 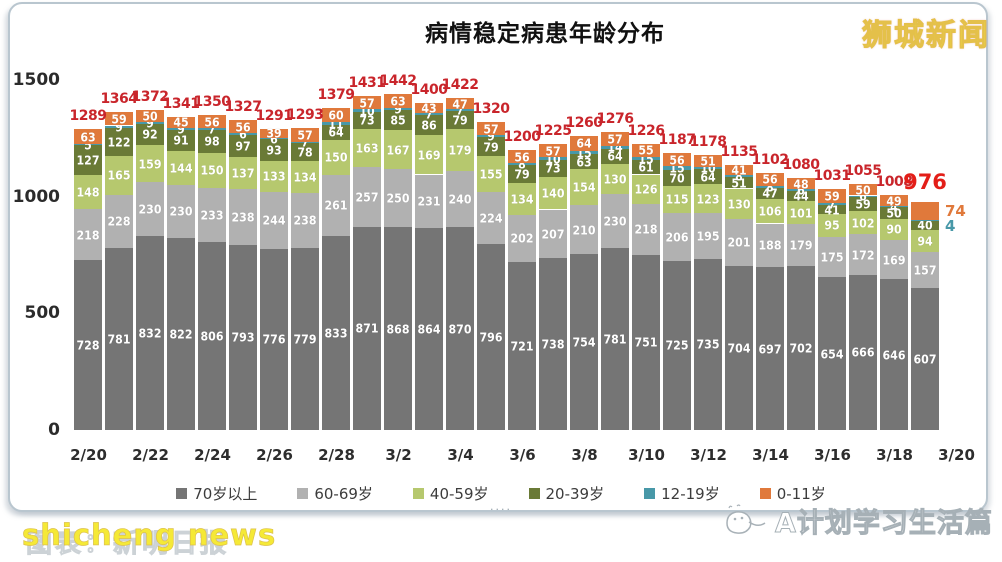 I want to click on bar-segment-70岁以上: 793, so click(x=243, y=337).